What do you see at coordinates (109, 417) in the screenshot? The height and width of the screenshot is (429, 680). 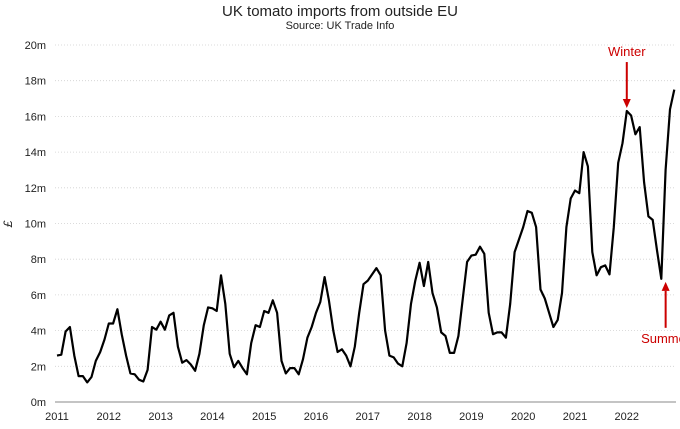 I see `x-tick-label: 2012` at bounding box center [109, 417].